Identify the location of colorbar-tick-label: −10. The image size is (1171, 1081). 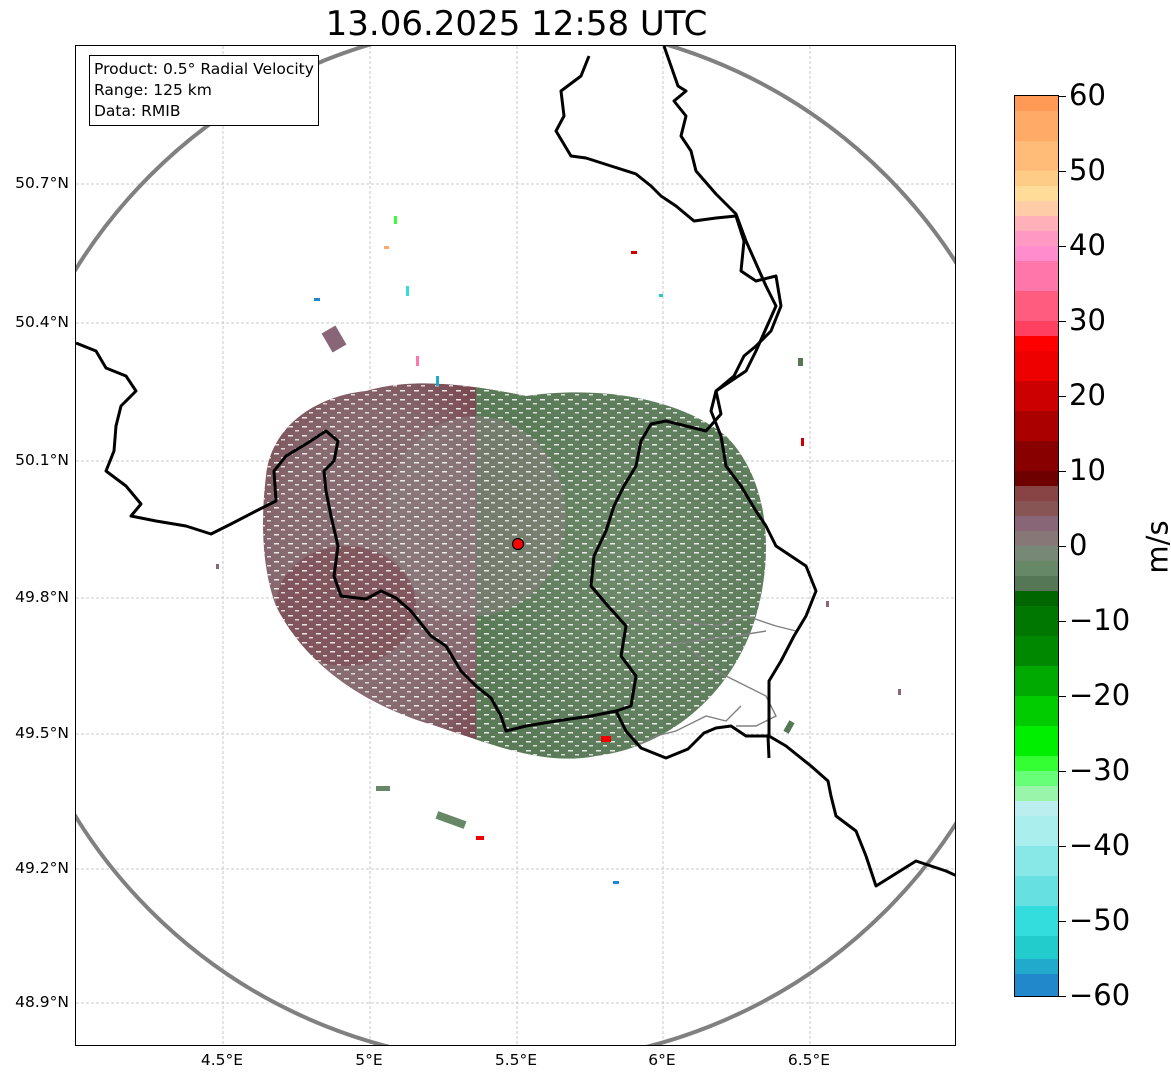
(1100, 620).